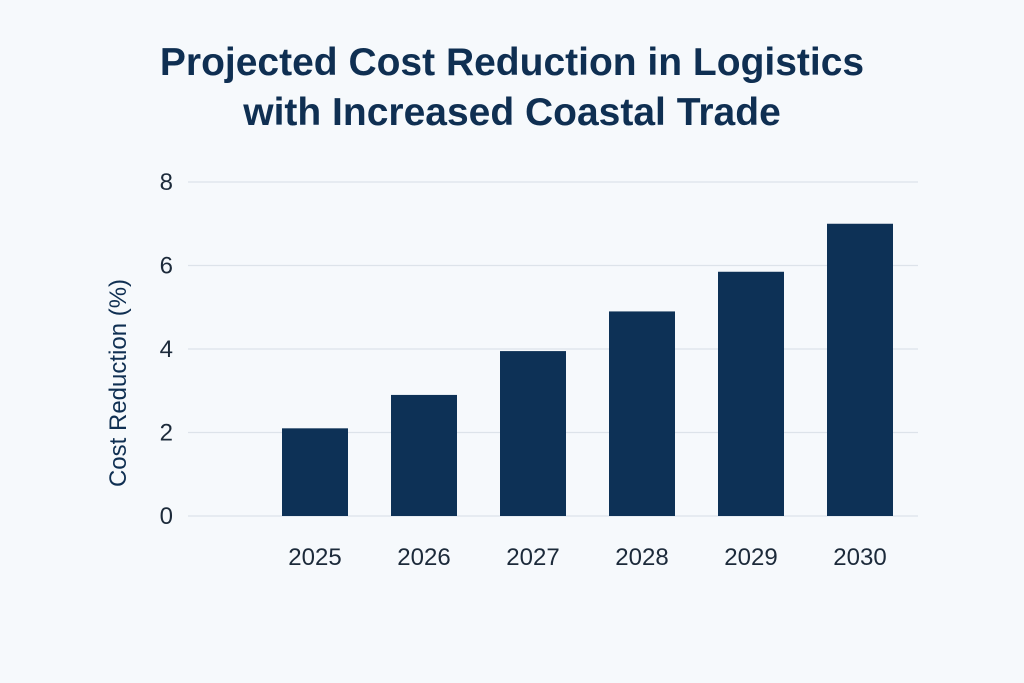 The height and width of the screenshot is (683, 1024). Describe the element at coordinates (587, 557) in the screenshot. I see `x-axis-ticks: 2025 2026 2027 2028 2029 2030` at that location.